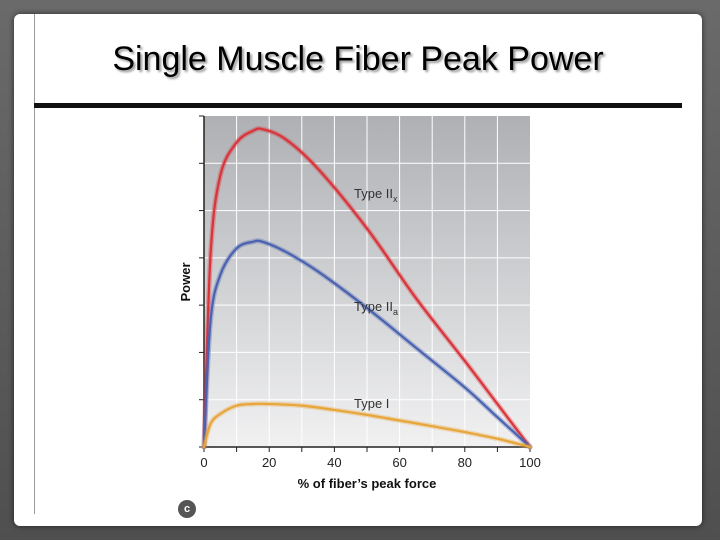 The width and height of the screenshot is (720, 540). Describe the element at coordinates (376, 308) in the screenshot. I see `series-label-type-iia: Type IIa` at that location.